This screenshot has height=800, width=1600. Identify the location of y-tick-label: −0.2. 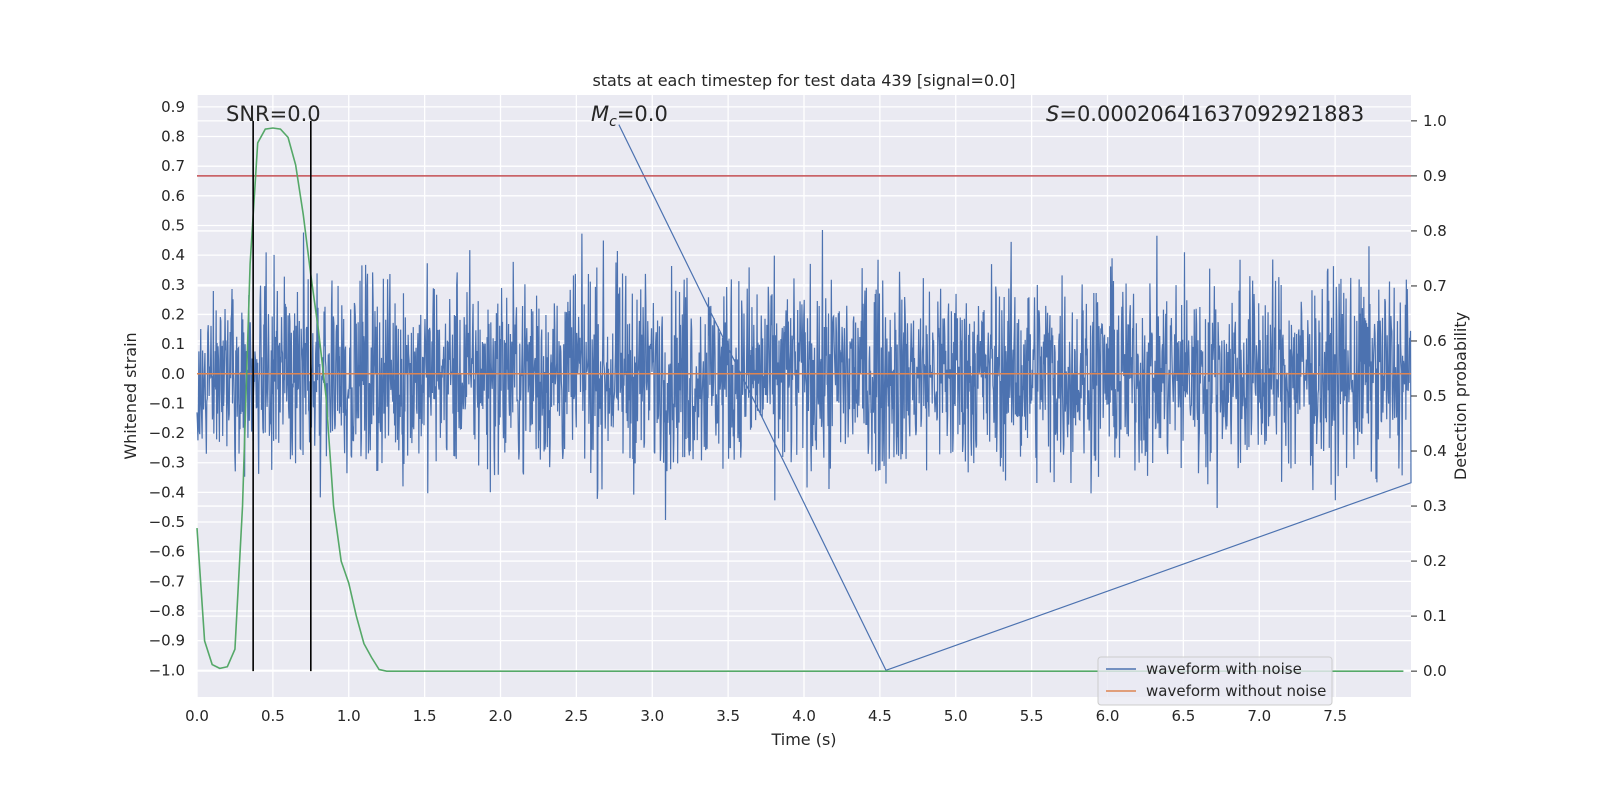
(167, 433).